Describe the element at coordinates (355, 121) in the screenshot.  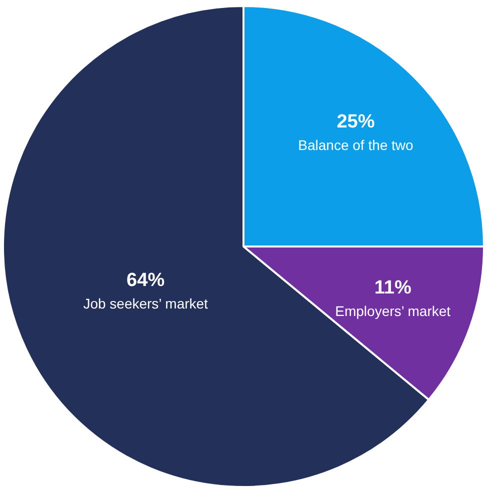
I see `data-label: 25%` at that location.